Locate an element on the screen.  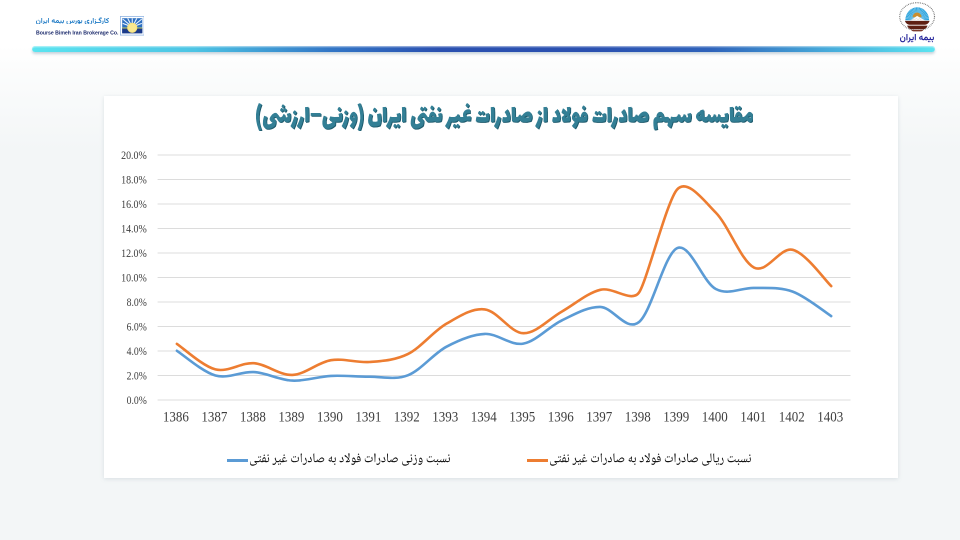
svg-text: 12.0% is located at coordinates (134, 253).